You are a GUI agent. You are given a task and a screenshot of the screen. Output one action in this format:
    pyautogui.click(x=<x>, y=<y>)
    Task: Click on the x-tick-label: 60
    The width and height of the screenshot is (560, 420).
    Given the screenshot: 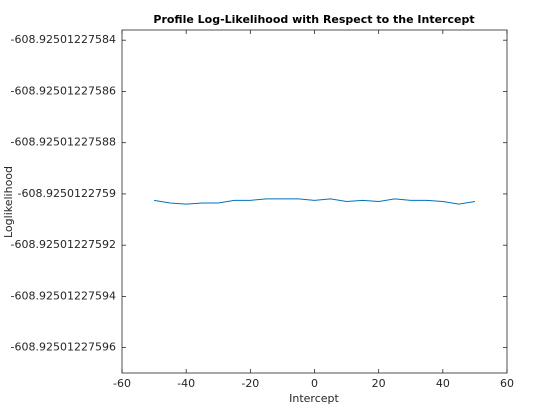 What is the action you would take?
    pyautogui.click(x=507, y=383)
    